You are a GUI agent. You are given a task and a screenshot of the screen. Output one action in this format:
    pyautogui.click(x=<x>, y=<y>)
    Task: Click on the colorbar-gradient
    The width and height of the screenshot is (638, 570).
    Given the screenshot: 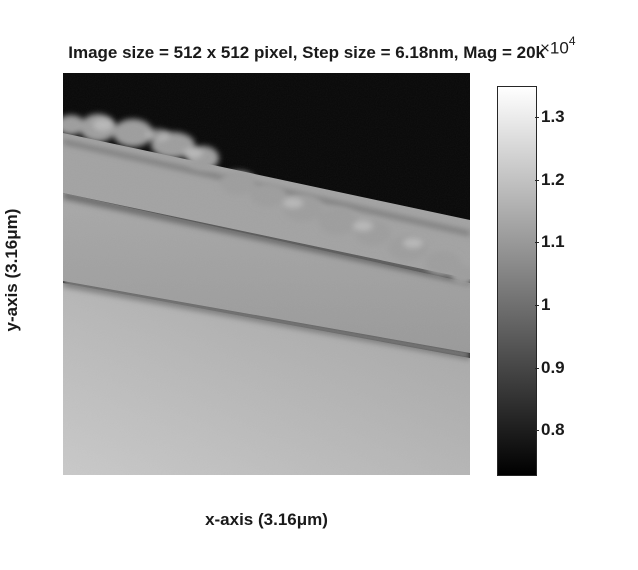 What is the action you would take?
    pyautogui.click(x=517, y=281)
    